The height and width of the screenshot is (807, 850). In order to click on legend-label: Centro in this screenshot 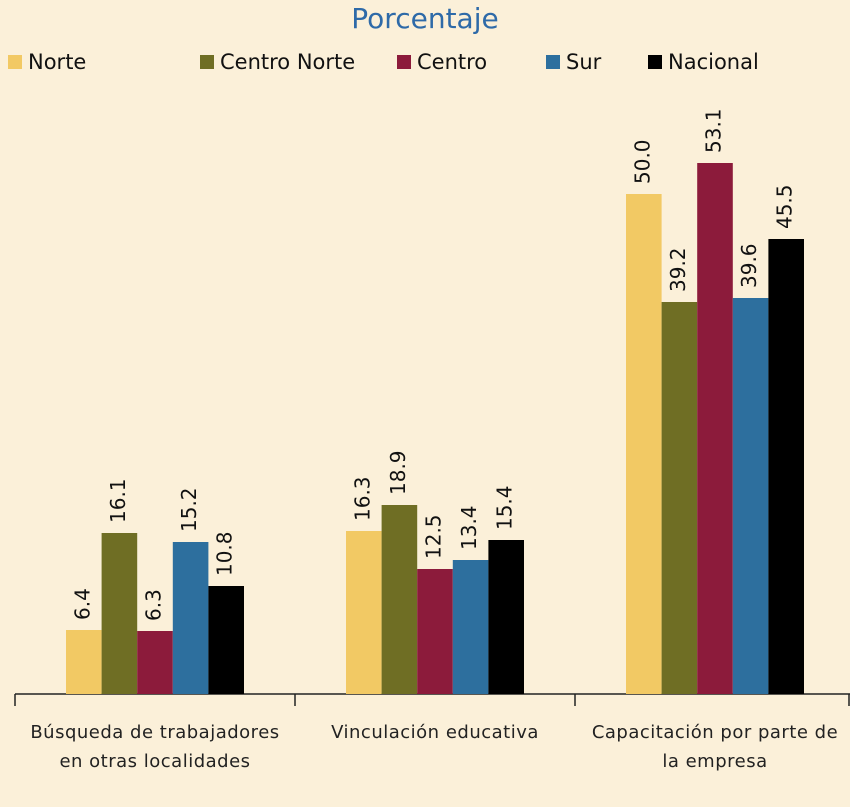, I will do `click(452, 62)`.